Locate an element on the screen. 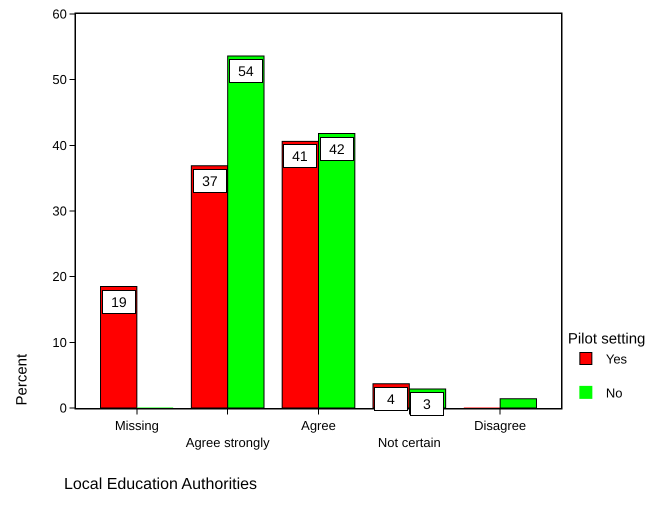 The width and height of the screenshot is (668, 506). y-tick-label: 40 is located at coordinates (59, 145).